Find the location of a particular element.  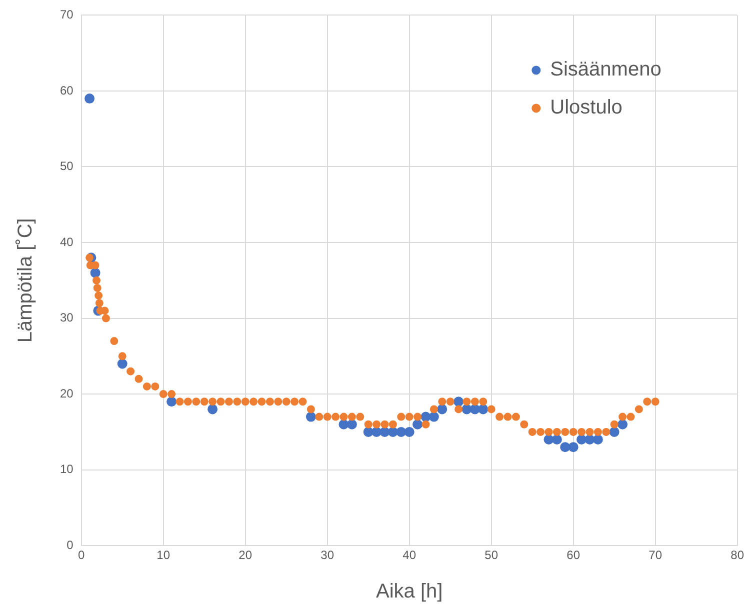

y-tick-label: 50 is located at coordinates (67, 166).